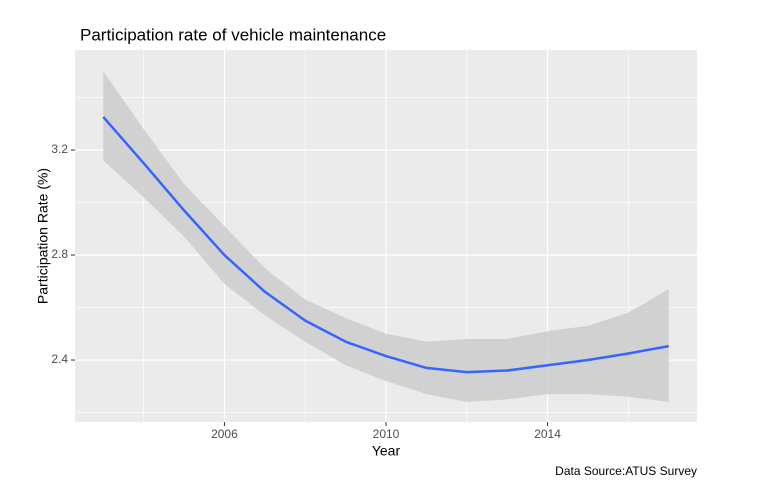 Image resolution: width=757 pixels, height=499 pixels. What do you see at coordinates (386, 434) in the screenshot?
I see `x-tick-label: 2010` at bounding box center [386, 434].